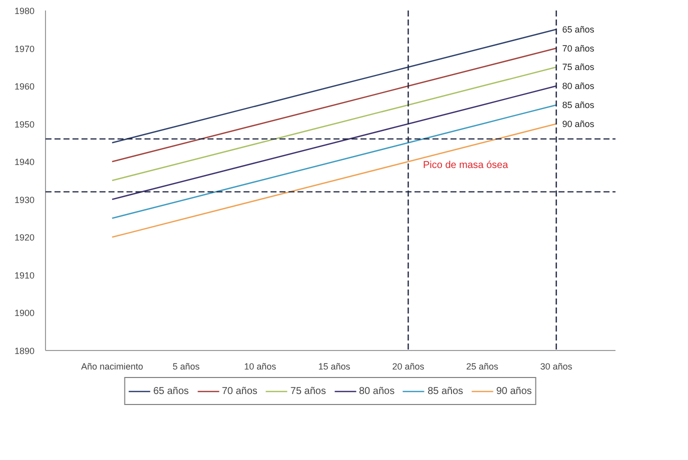 The width and height of the screenshot is (688, 460). I want to click on y-tick-label: 1930, so click(24, 199).